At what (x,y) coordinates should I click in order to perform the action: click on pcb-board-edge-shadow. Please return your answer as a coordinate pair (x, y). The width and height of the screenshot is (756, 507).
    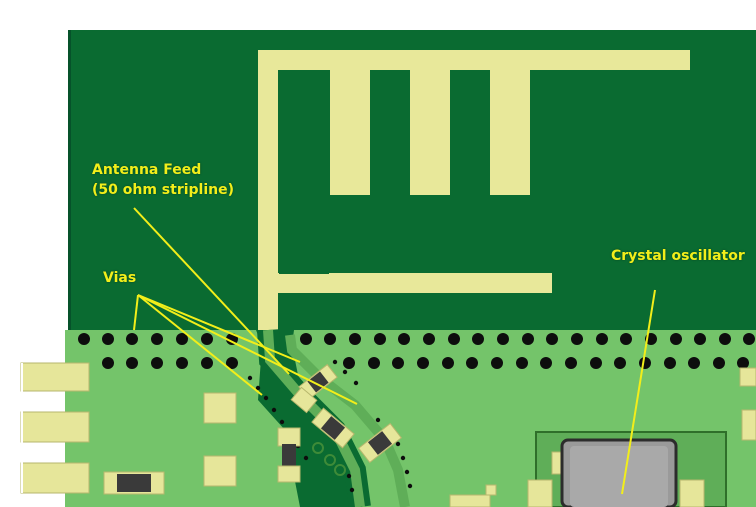
    Looking at the image, I should click on (69, 180).